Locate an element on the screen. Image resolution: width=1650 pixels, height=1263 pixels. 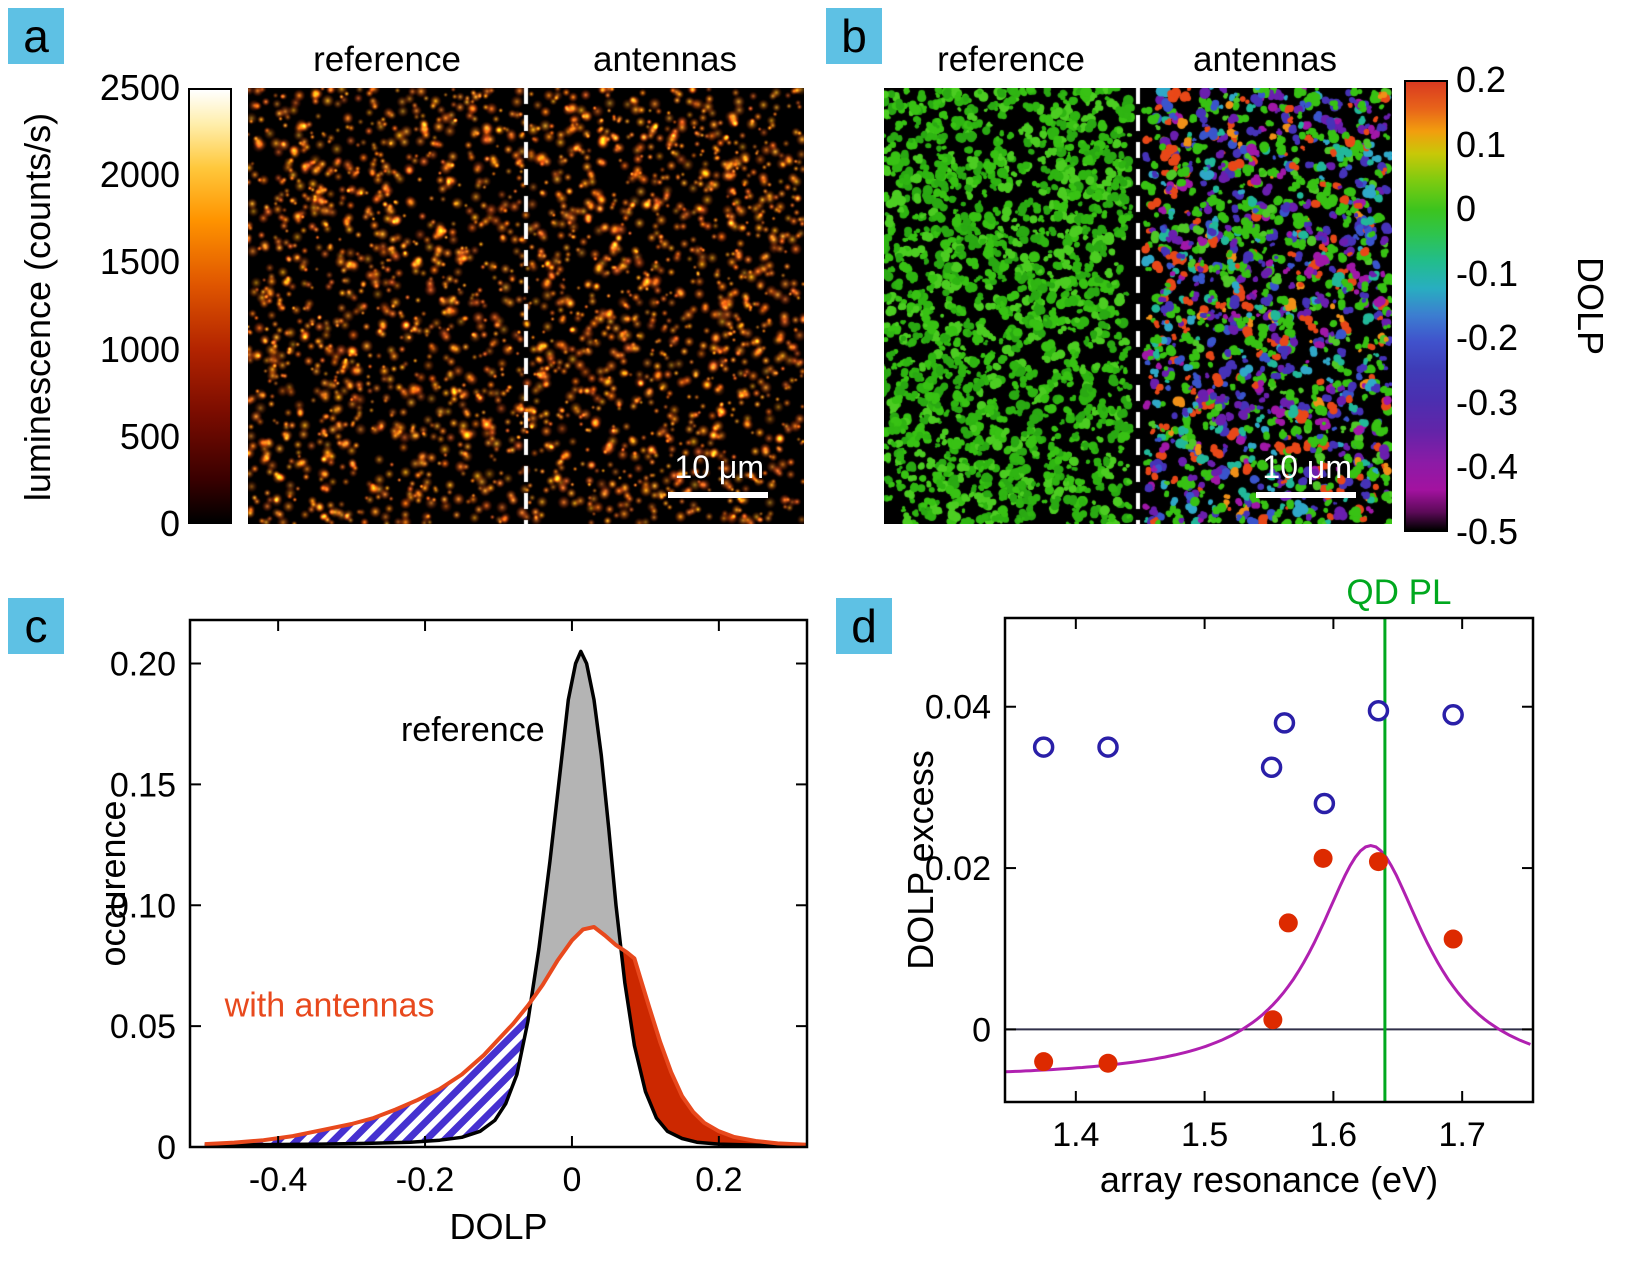
reference-curve is located at coordinates (506, 898).